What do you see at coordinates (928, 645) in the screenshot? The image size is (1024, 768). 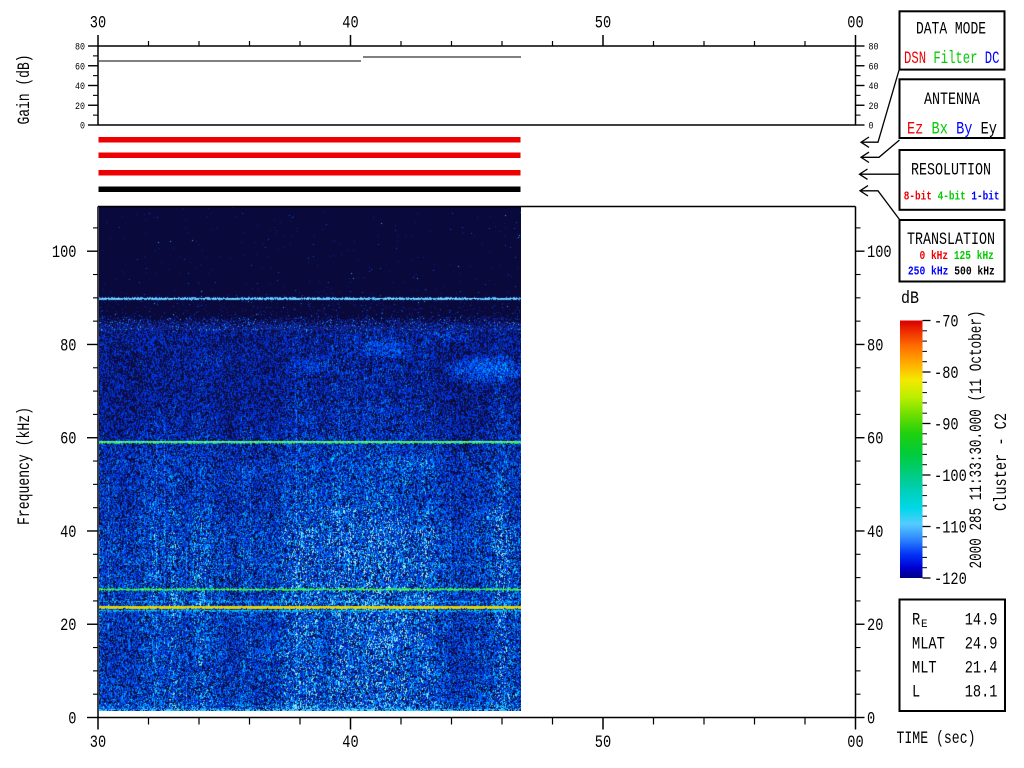 I see `svg-text: MLAT` at bounding box center [928, 645].